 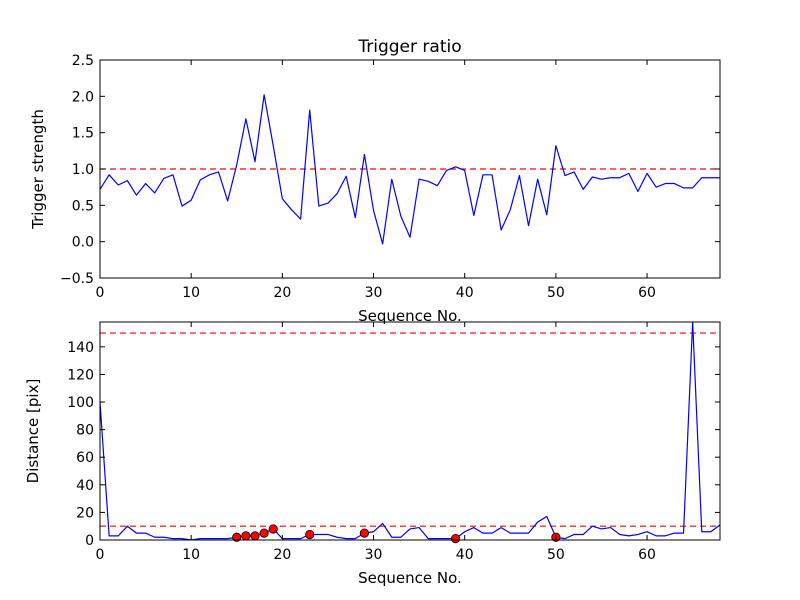 What do you see at coordinates (83, 134) in the screenshot?
I see `top-y-tick-label-4: 1.5` at bounding box center [83, 134].